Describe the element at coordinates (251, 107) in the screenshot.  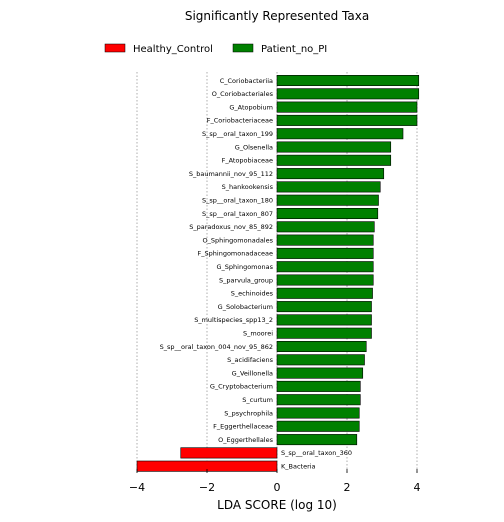
I see `bar-label: G_Atopobium` at that location.